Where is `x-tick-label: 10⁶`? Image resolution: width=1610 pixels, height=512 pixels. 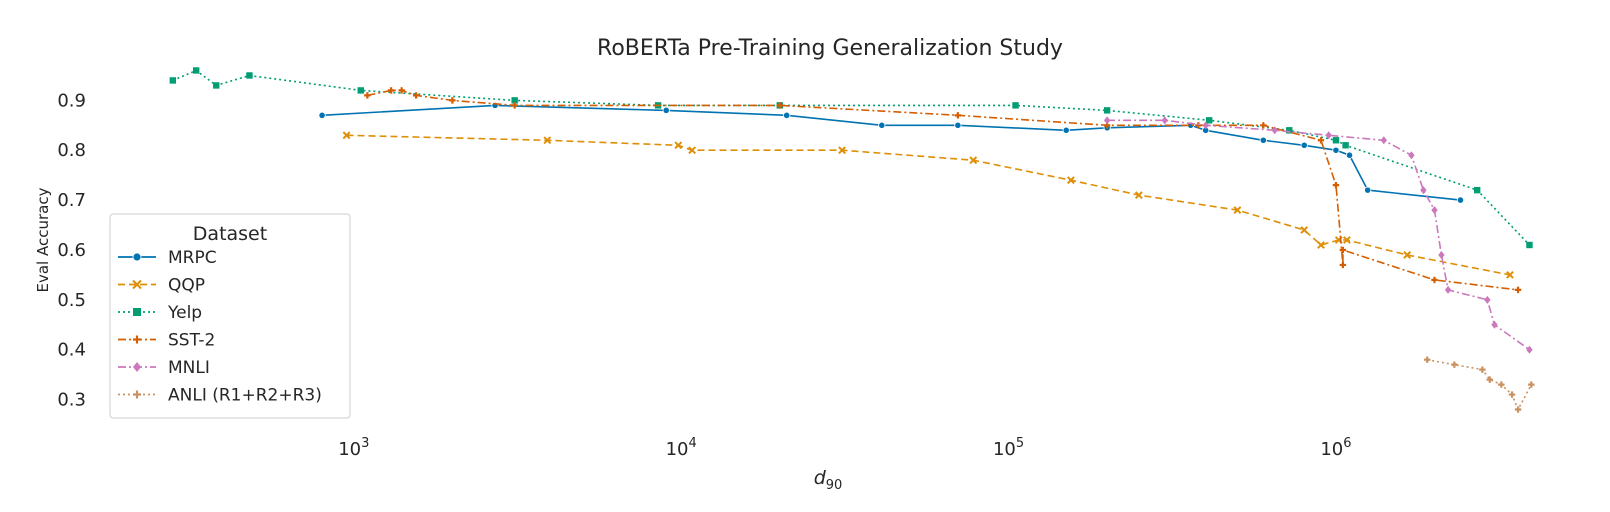
x-tick-label: 10⁶ is located at coordinates (1335, 448).